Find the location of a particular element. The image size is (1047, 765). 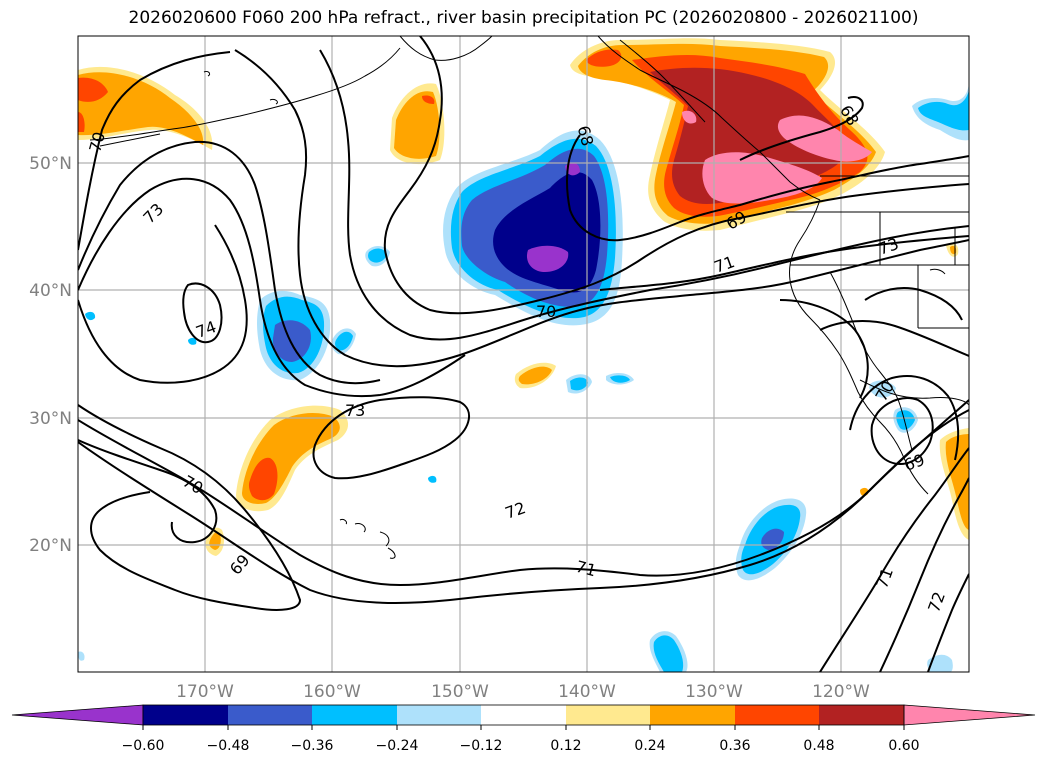

lat-label: 30°N is located at coordinates (50, 419).